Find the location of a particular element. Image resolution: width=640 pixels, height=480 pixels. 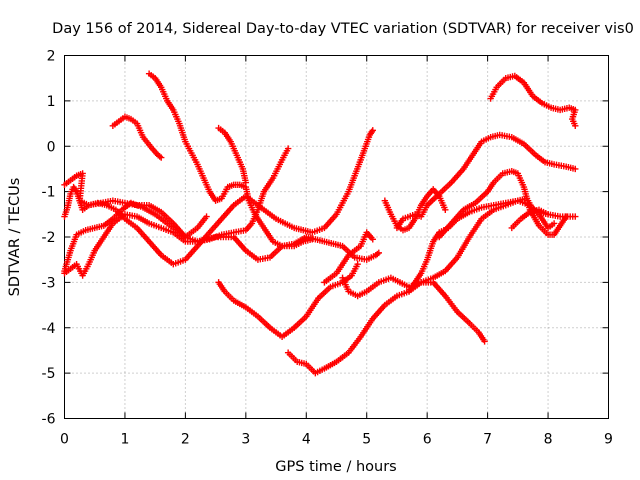

x-tick-label: 2 is located at coordinates (185, 440).